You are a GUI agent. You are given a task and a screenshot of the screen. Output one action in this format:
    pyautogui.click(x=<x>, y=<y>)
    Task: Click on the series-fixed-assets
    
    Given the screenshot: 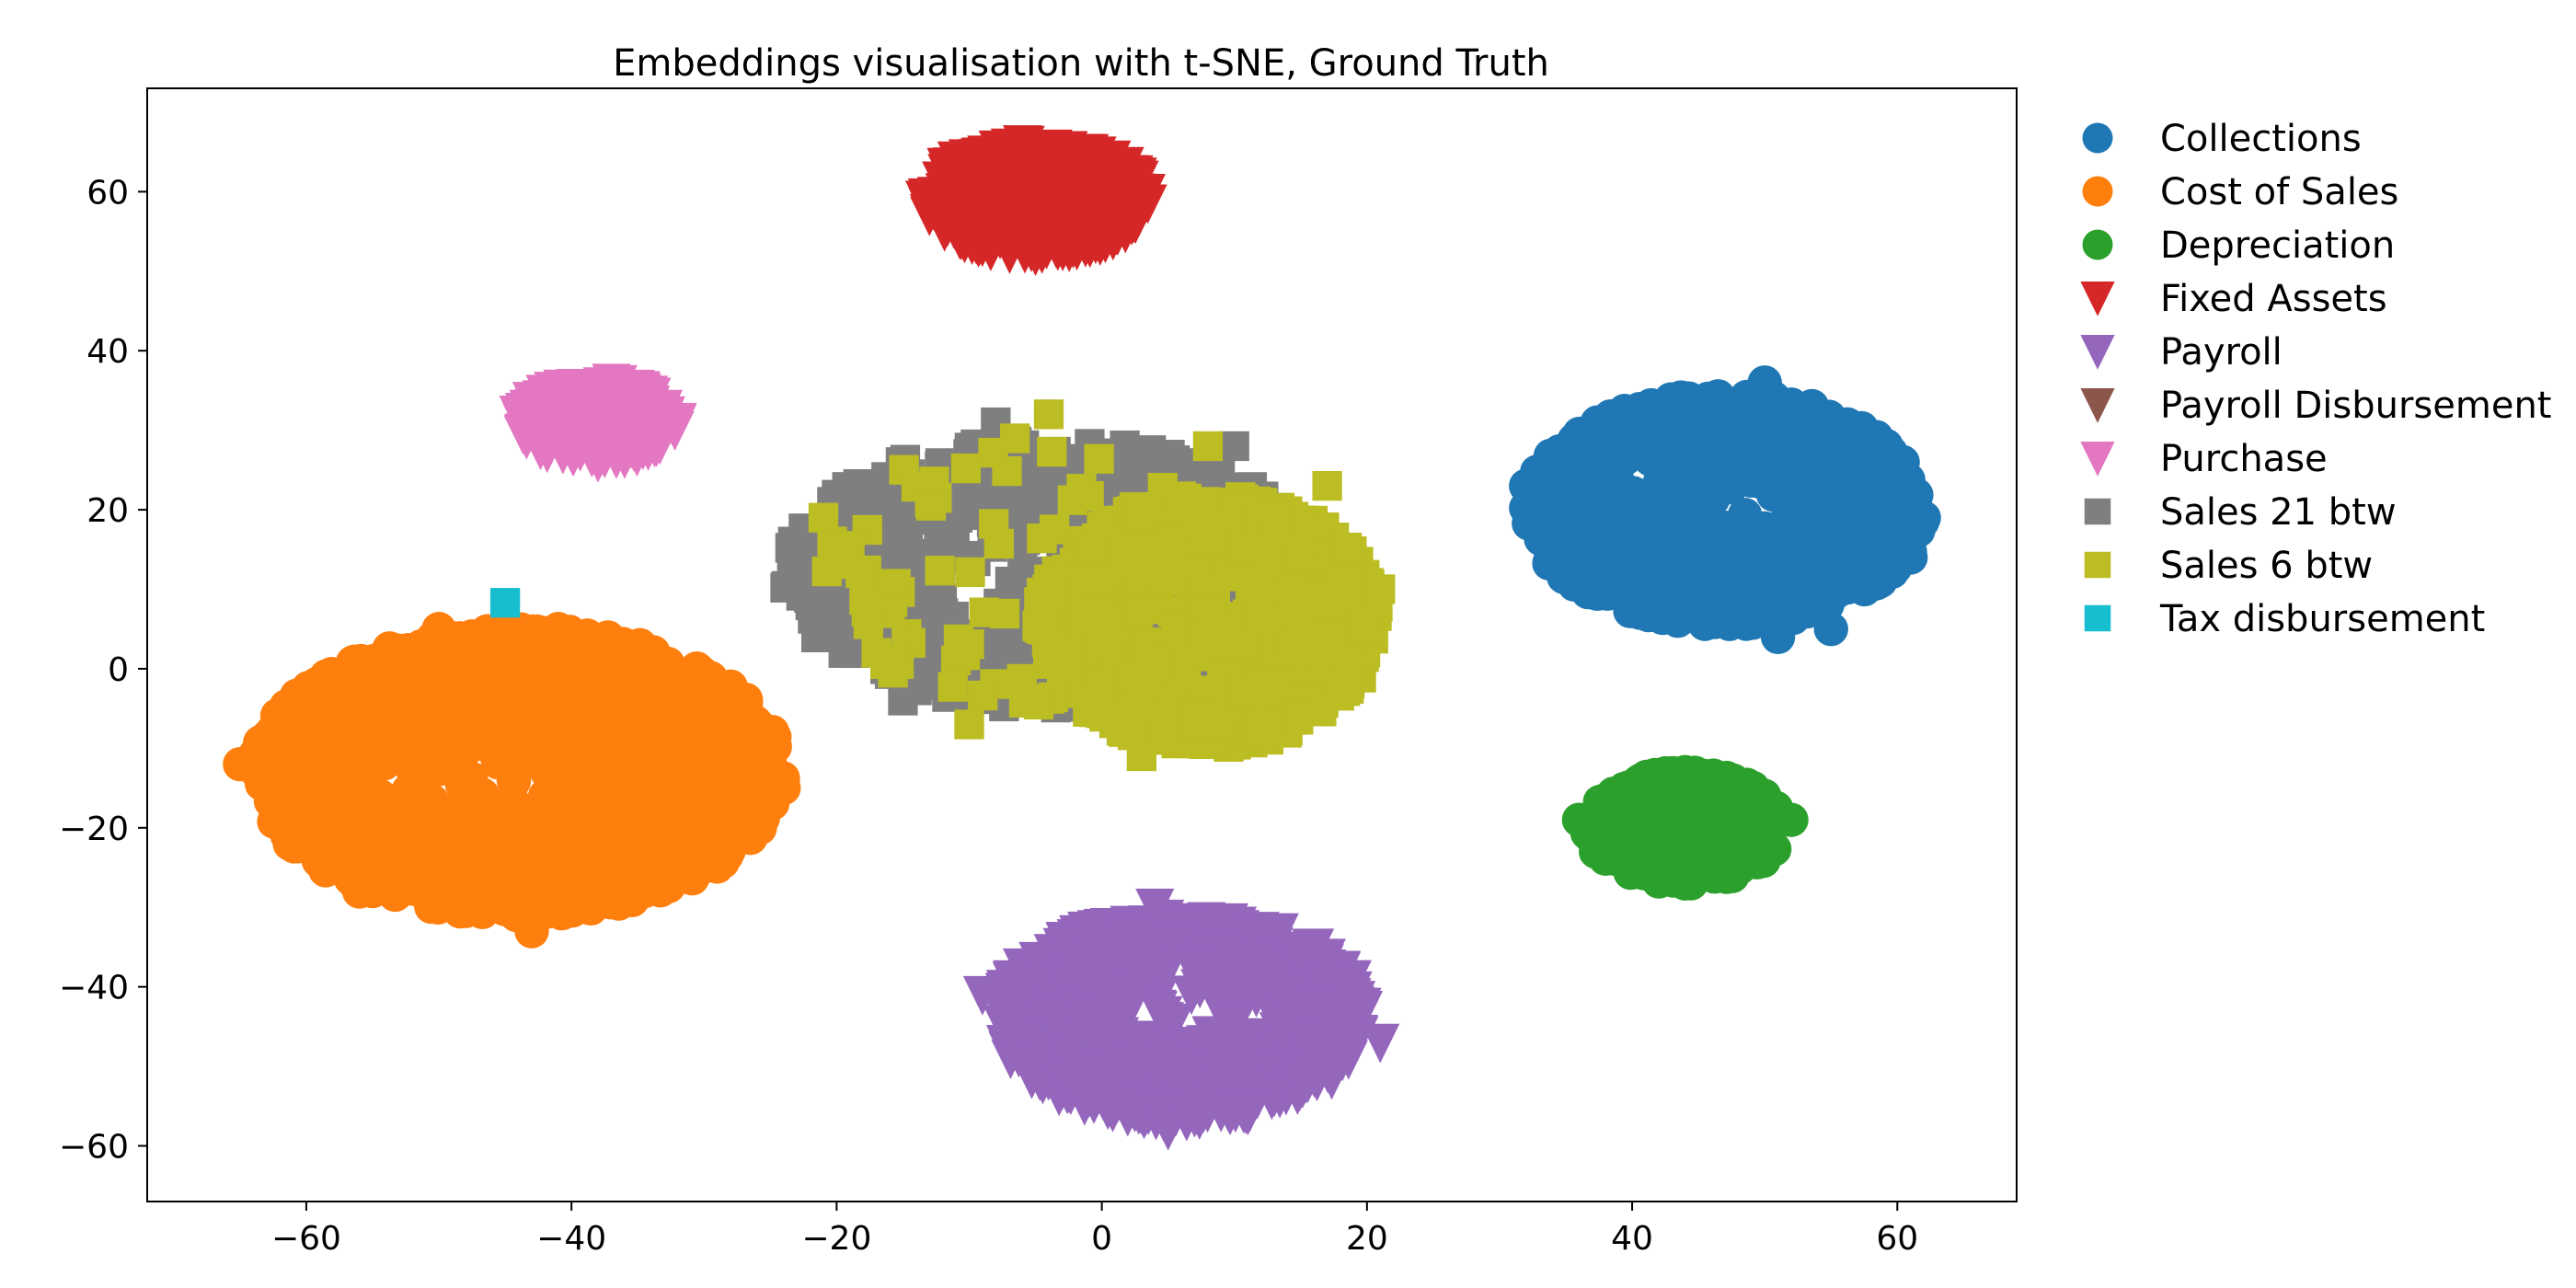 What is the action you would take?
    pyautogui.click(x=1035, y=200)
    